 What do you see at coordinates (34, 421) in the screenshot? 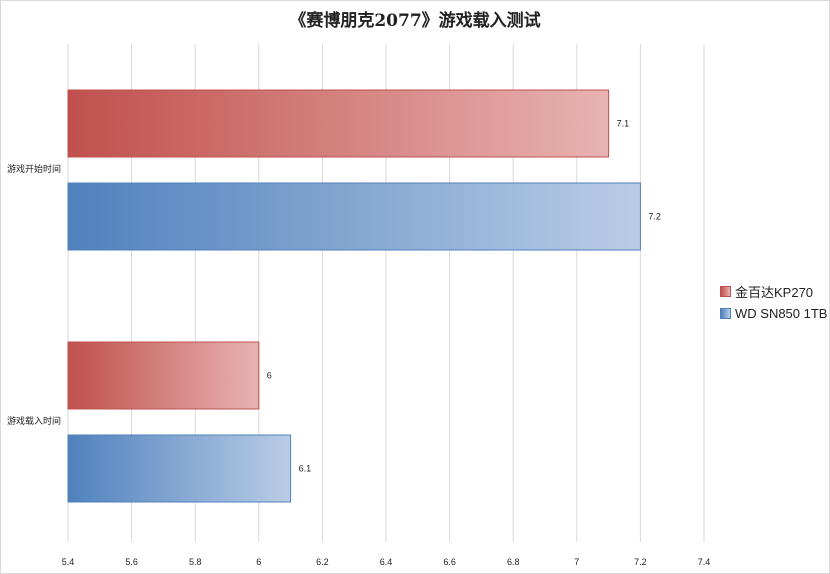
I see `category-label: 游戏载入时间` at bounding box center [34, 421].